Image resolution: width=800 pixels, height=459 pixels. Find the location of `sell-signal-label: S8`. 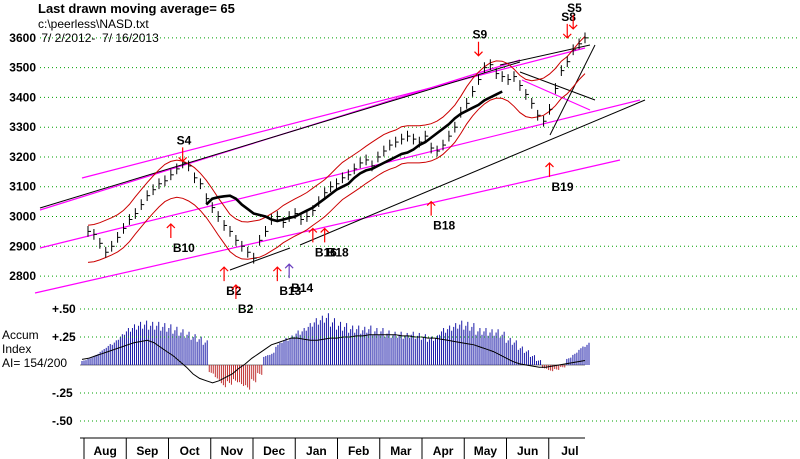

sell-signal-label: S8 is located at coordinates (568, 17).